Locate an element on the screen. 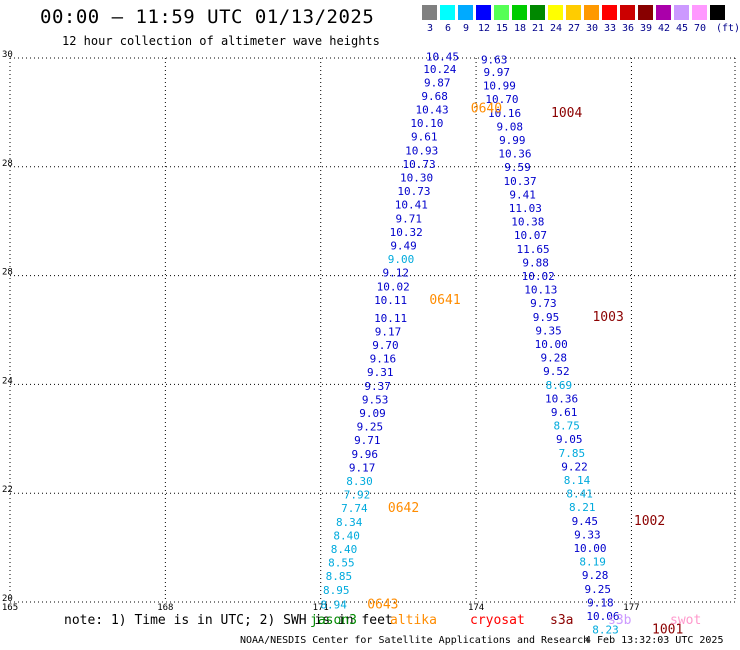  track-annotation: 1001 is located at coordinates (667, 630).